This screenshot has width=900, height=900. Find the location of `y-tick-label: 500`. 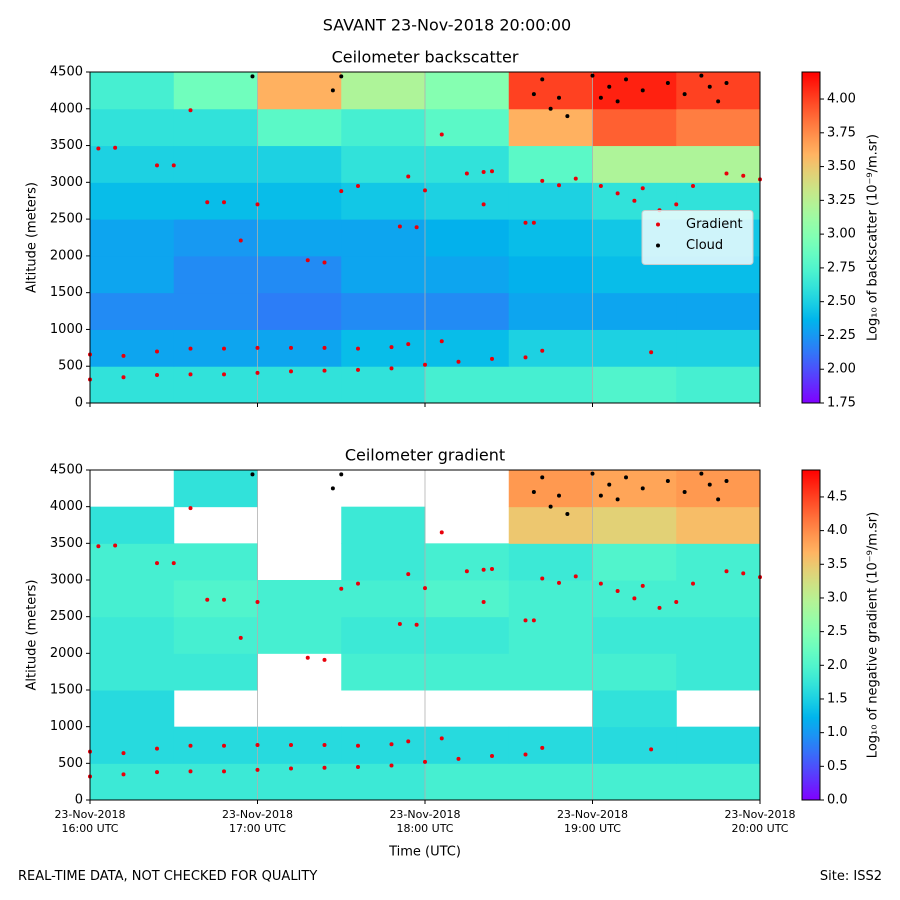

y-tick-label: 500 is located at coordinates (70, 366).